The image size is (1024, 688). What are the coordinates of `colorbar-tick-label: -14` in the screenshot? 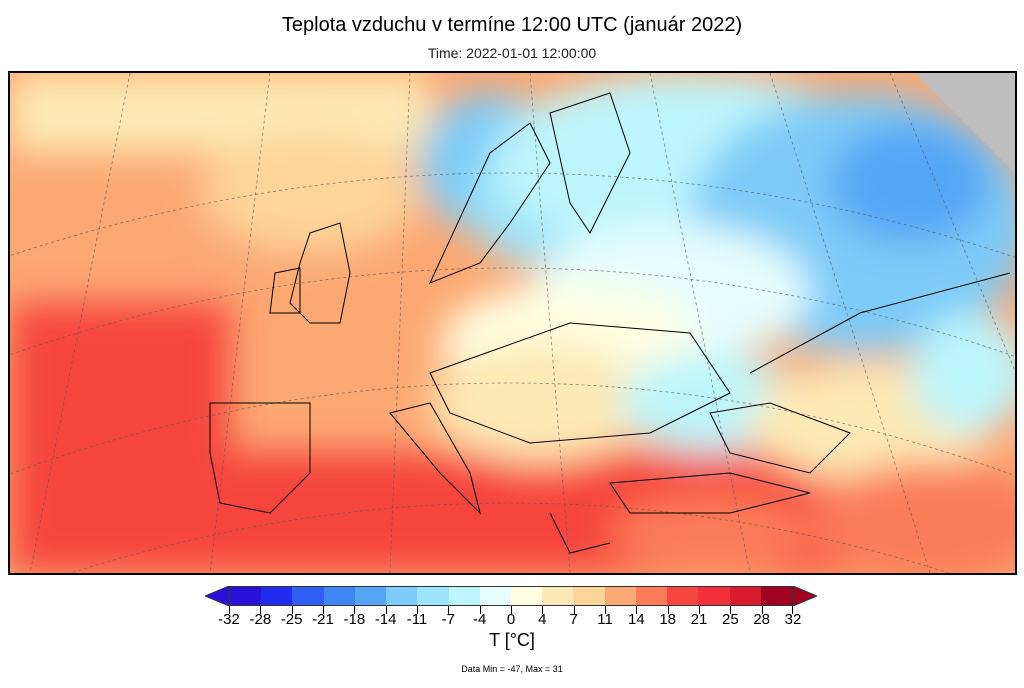 It's located at (385, 619).